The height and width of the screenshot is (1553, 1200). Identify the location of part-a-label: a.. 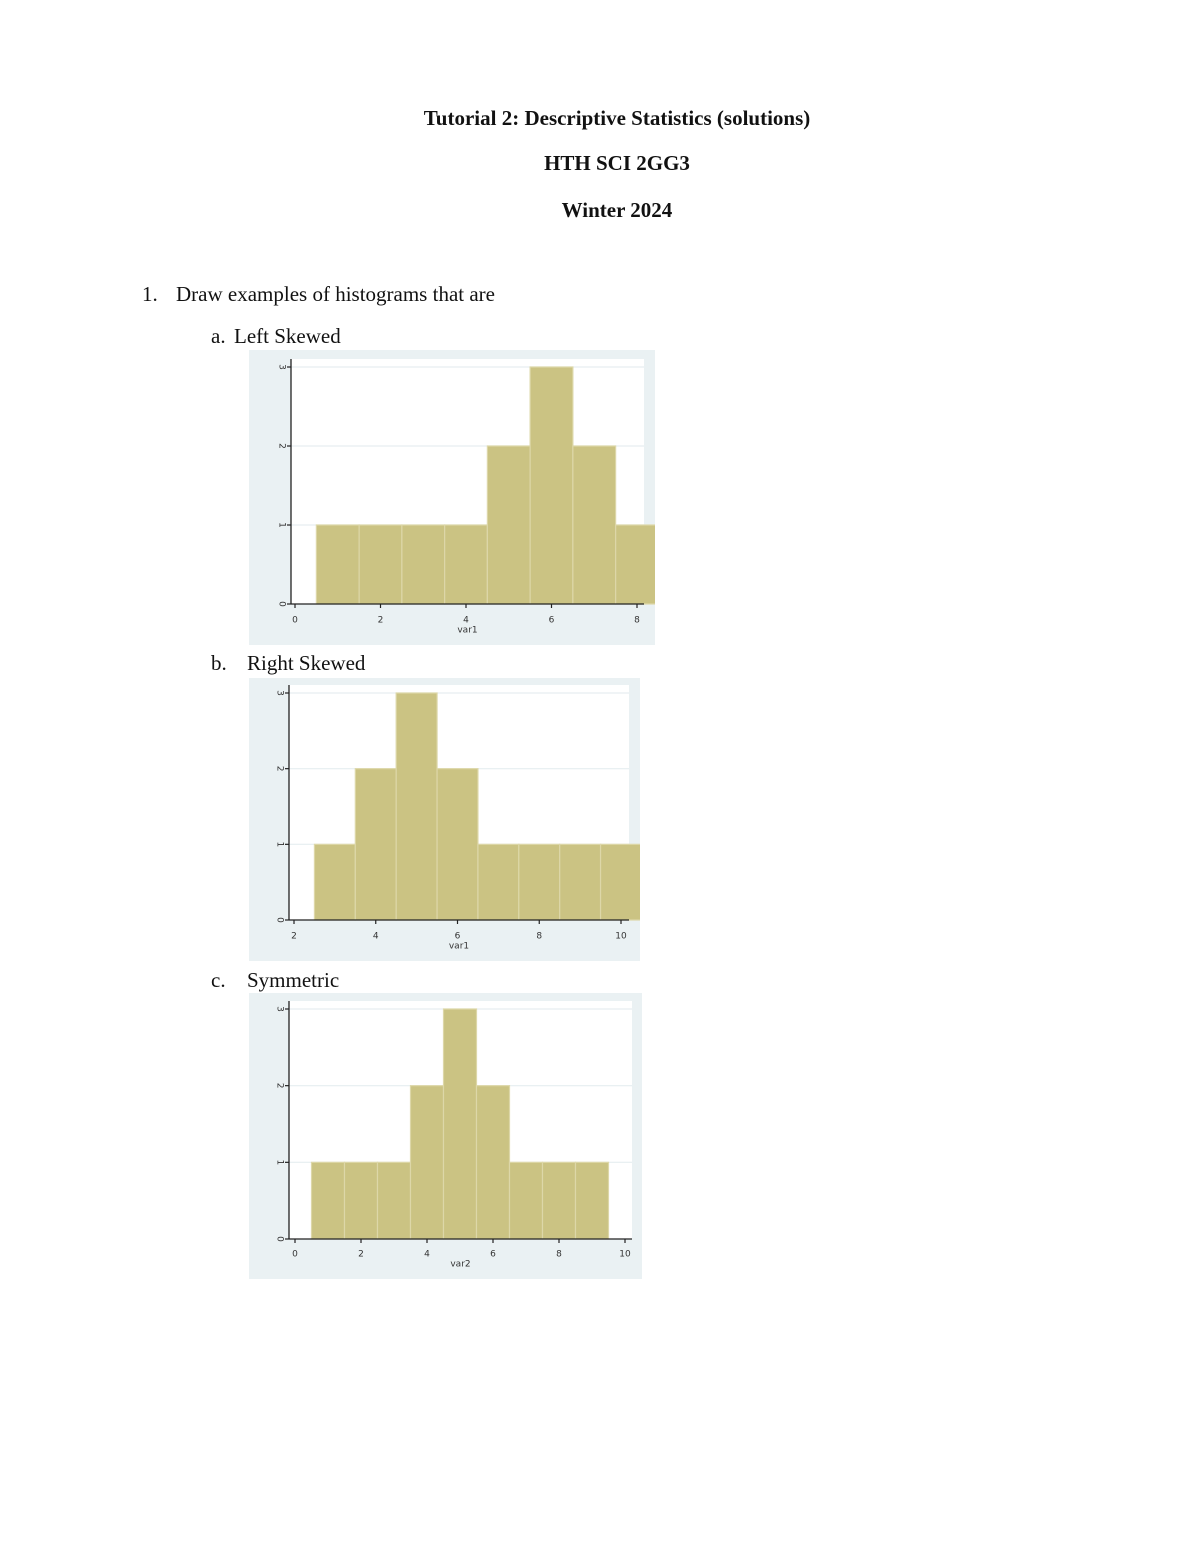
(218, 336).